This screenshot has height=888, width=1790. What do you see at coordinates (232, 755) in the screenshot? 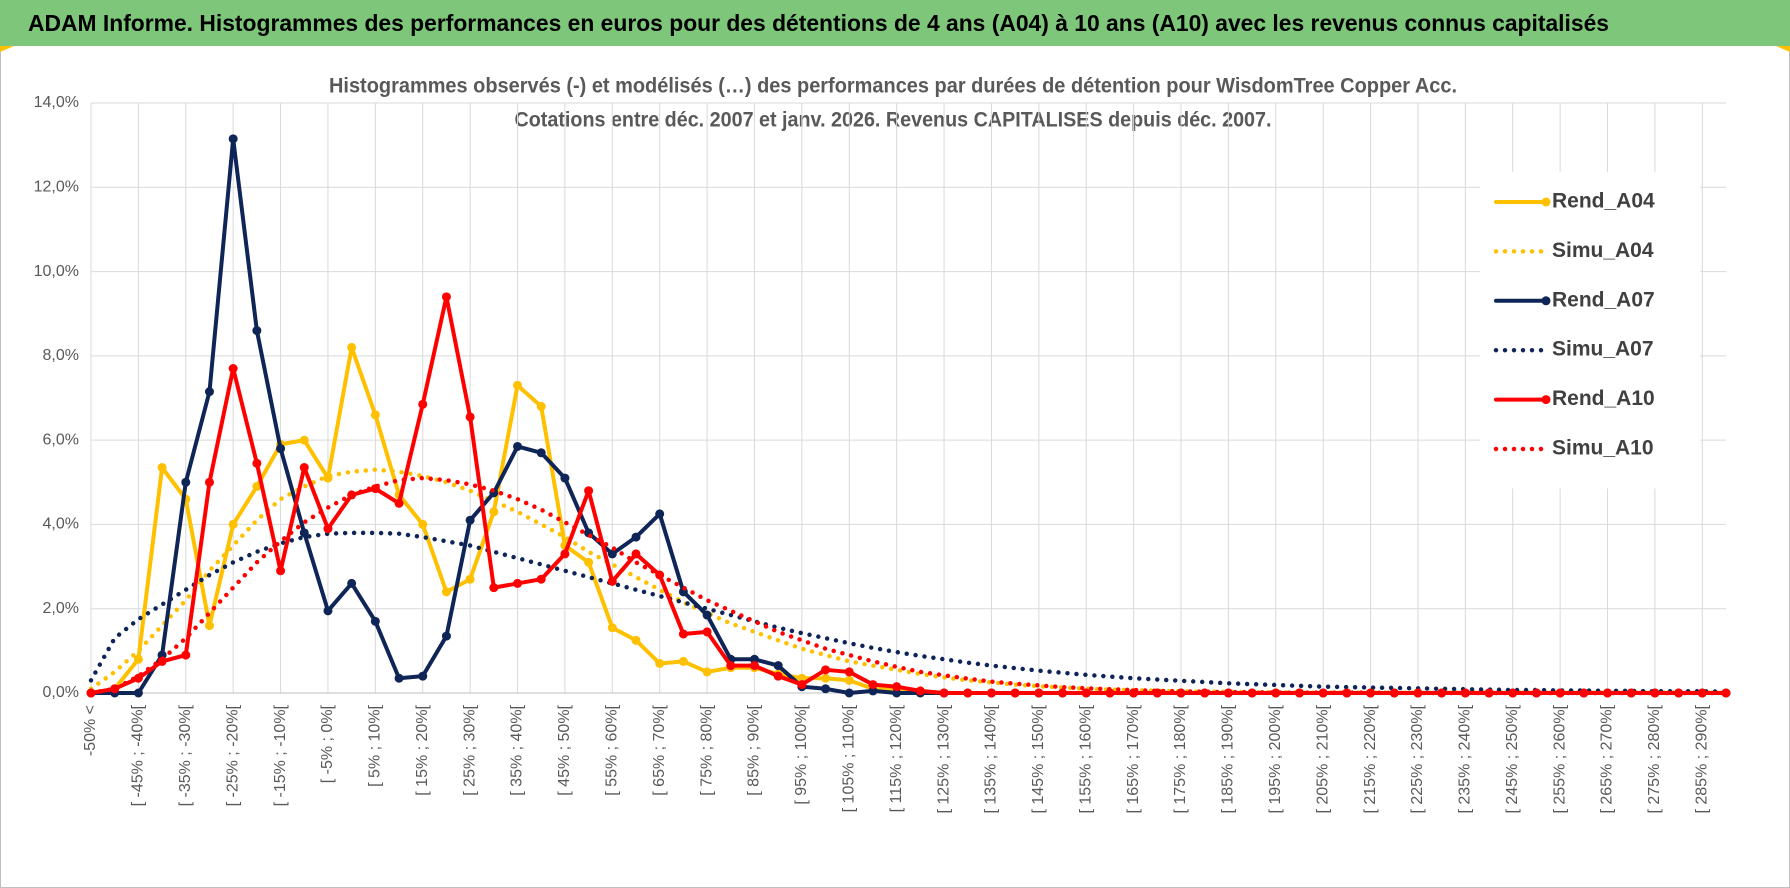
I see `x-tick-label: [ -25% ; -20%[` at bounding box center [232, 755].